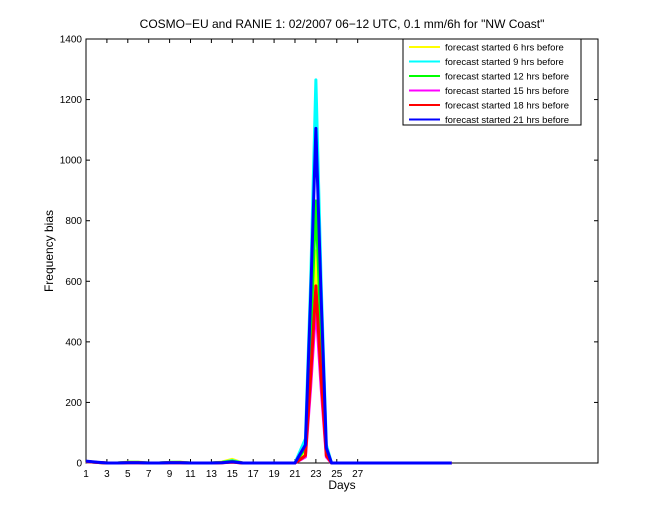  What do you see at coordinates (507, 120) in the screenshot?
I see `legend-label: forecast started 21 hrs before` at bounding box center [507, 120].